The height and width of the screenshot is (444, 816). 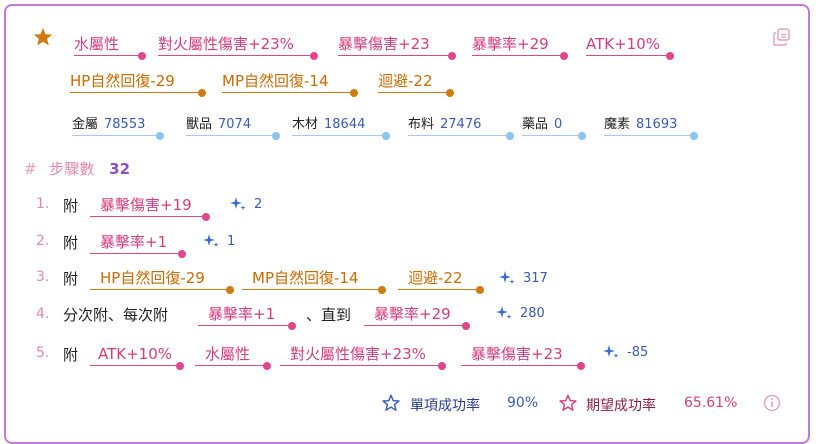 What do you see at coordinates (43, 353) in the screenshot?
I see `step-number: 5.` at bounding box center [43, 353].